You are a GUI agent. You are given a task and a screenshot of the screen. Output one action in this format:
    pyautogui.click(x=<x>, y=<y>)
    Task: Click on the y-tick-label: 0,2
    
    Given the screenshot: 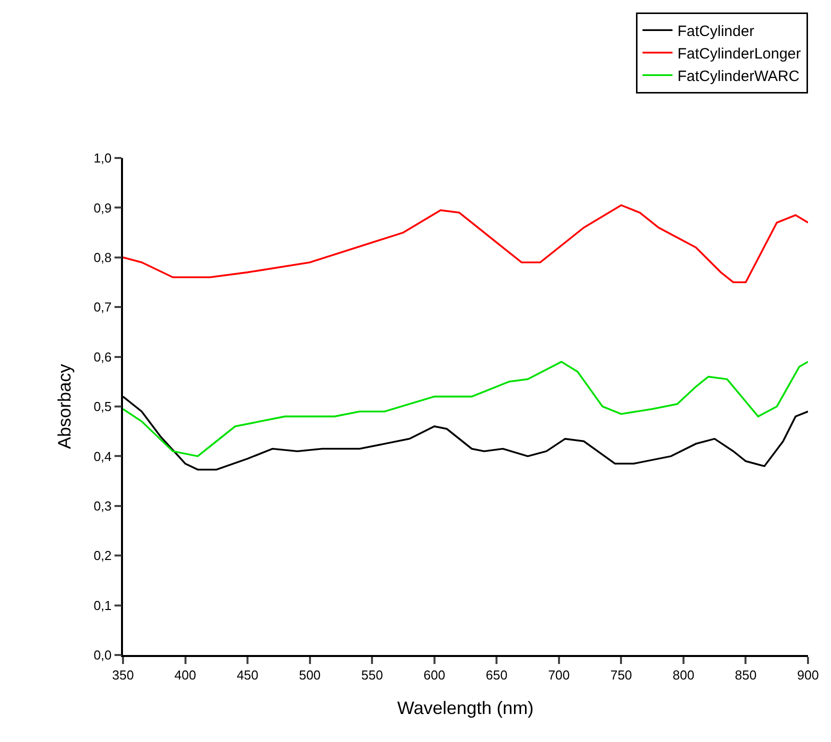 What is the action you would take?
    pyautogui.click(x=103, y=556)
    